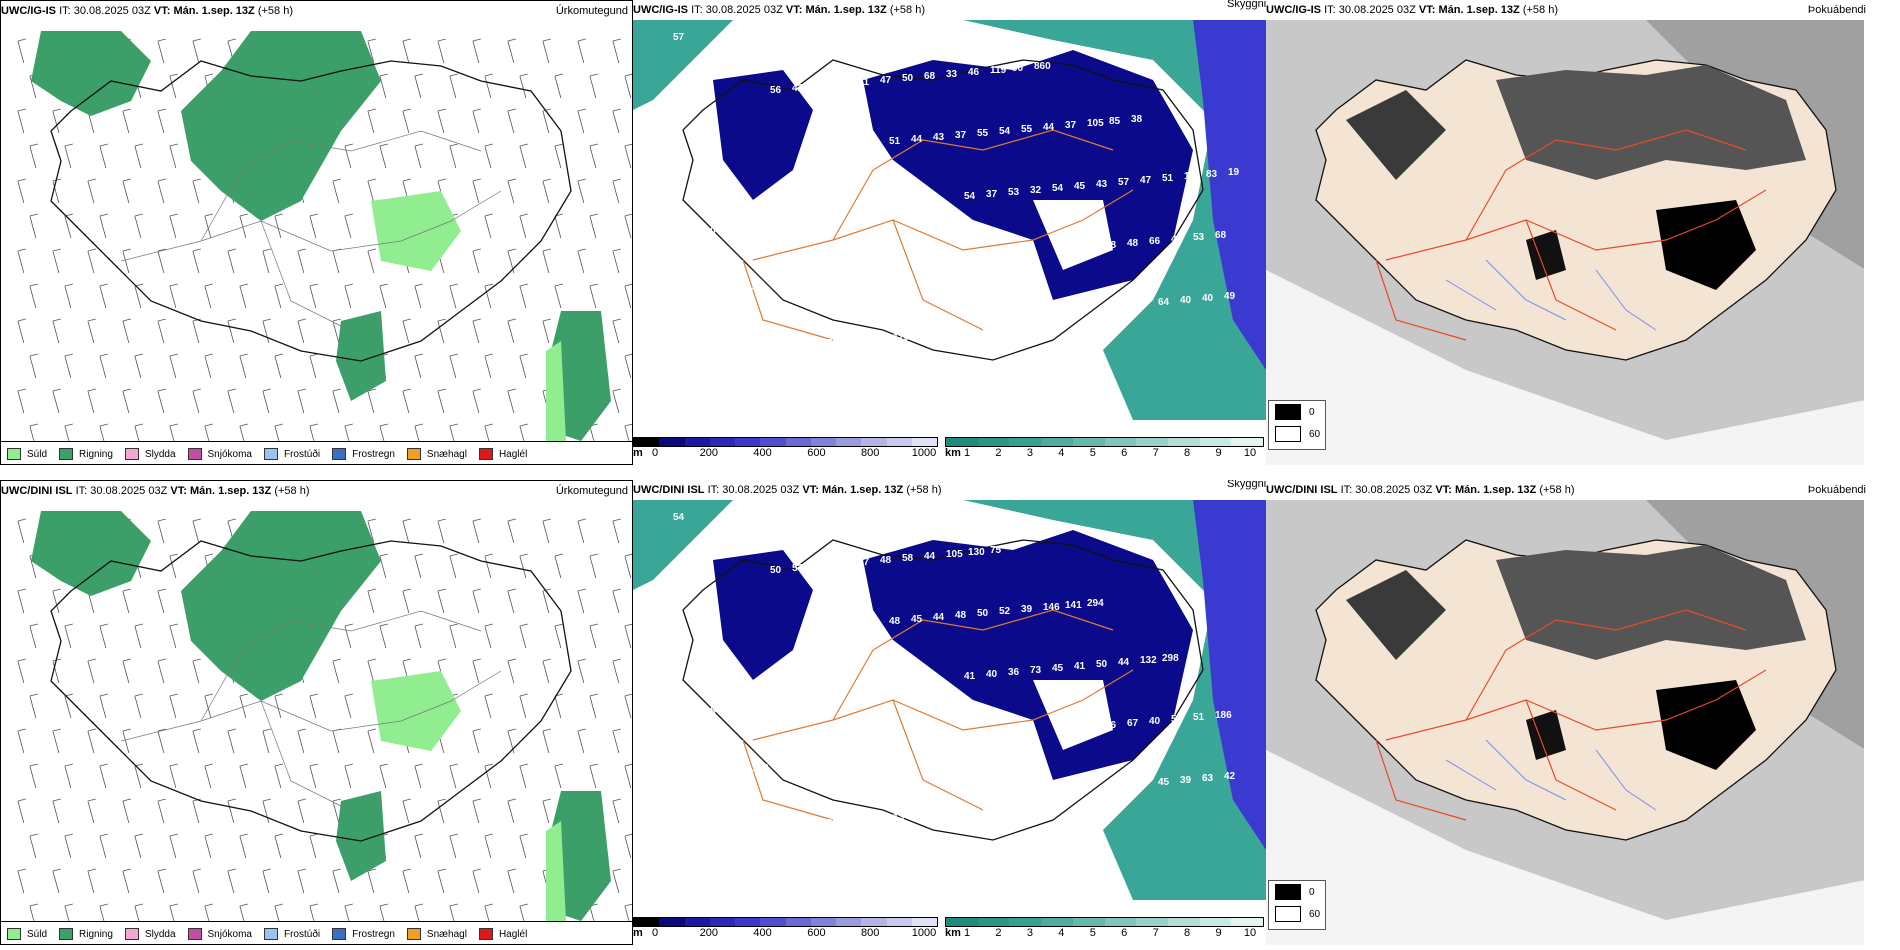 This screenshot has width=1900, height=950. I want to click on colorbar-tick-label: 200, so click(708, 933).